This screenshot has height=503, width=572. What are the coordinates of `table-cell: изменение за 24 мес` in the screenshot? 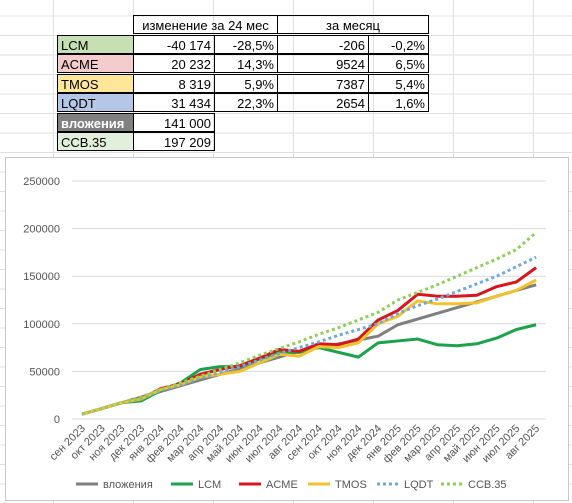 It's located at (205, 24).